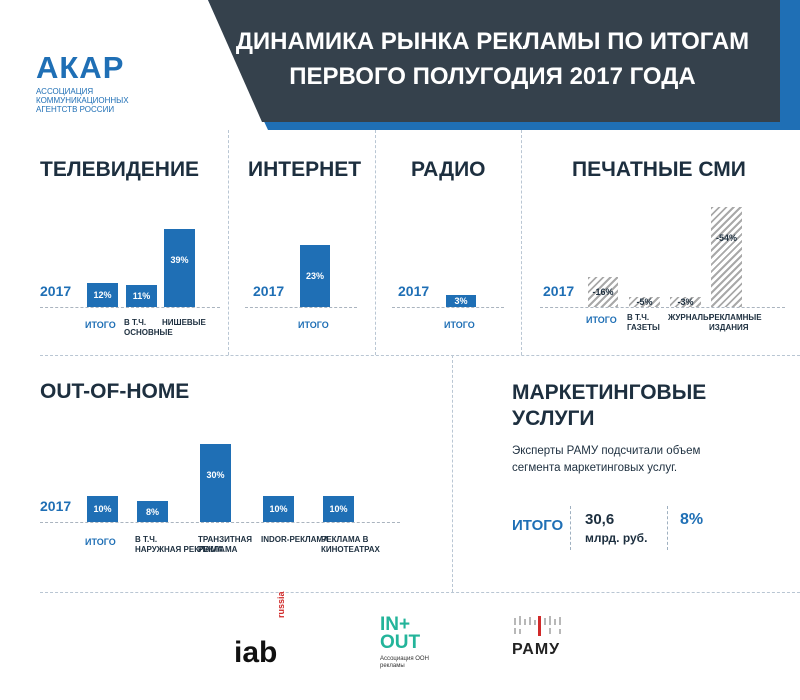 This screenshot has height=700, width=800. I want to click on iab-russia-logo: iab russia, so click(260, 630).